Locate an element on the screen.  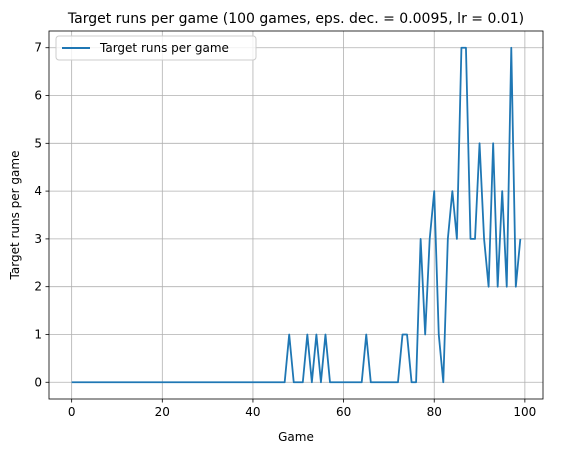
x-tick-label: 40 is located at coordinates (252, 412).